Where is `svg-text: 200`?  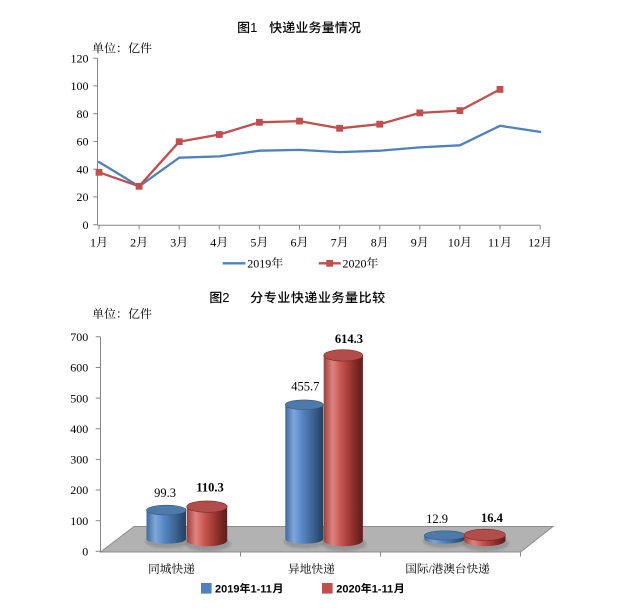 svg-text: 200 is located at coordinates (79, 490).